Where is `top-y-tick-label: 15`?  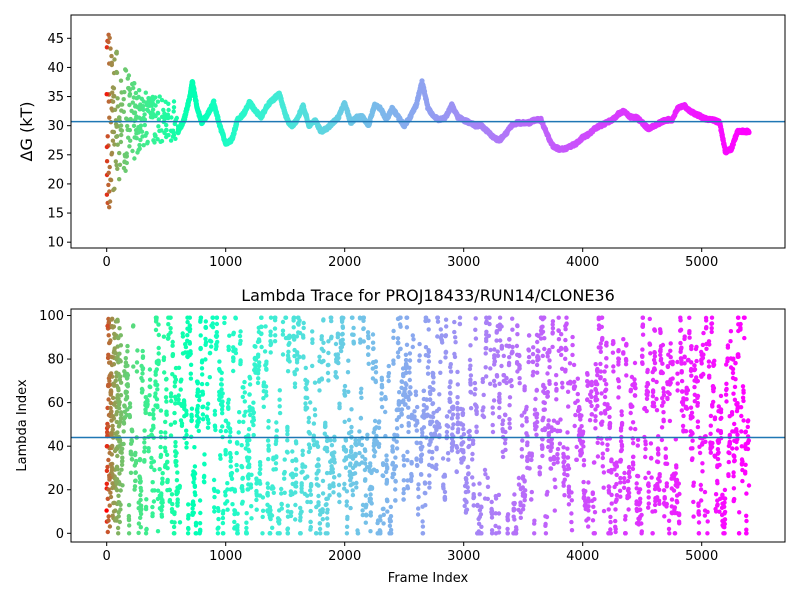 top-y-tick-label: 15 is located at coordinates (55, 214).